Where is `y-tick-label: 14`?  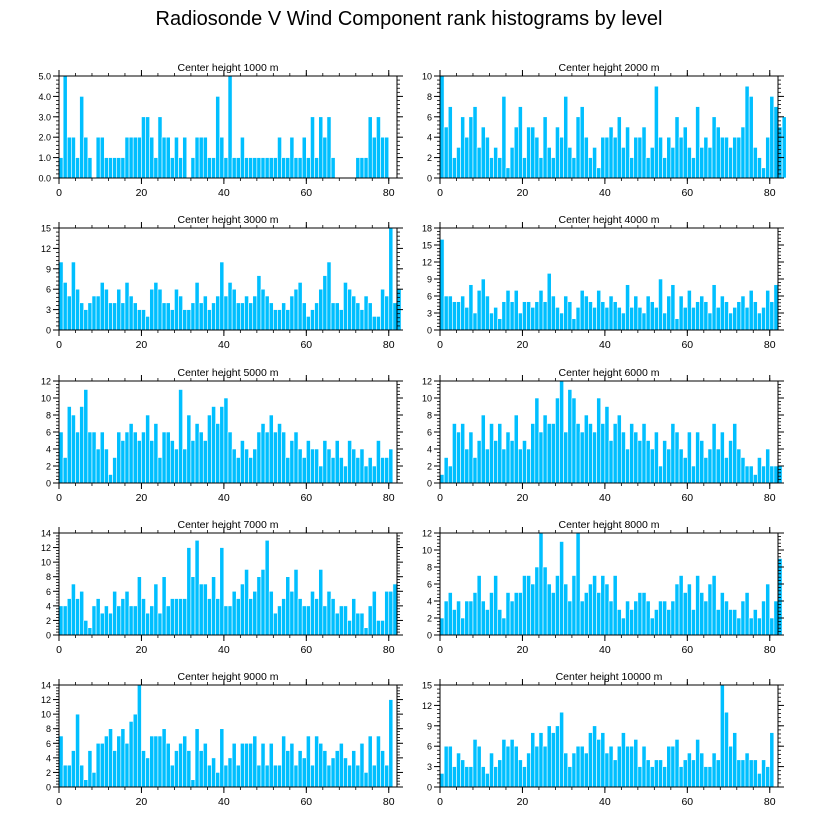
y-tick-label: 14 is located at coordinates (46, 534).